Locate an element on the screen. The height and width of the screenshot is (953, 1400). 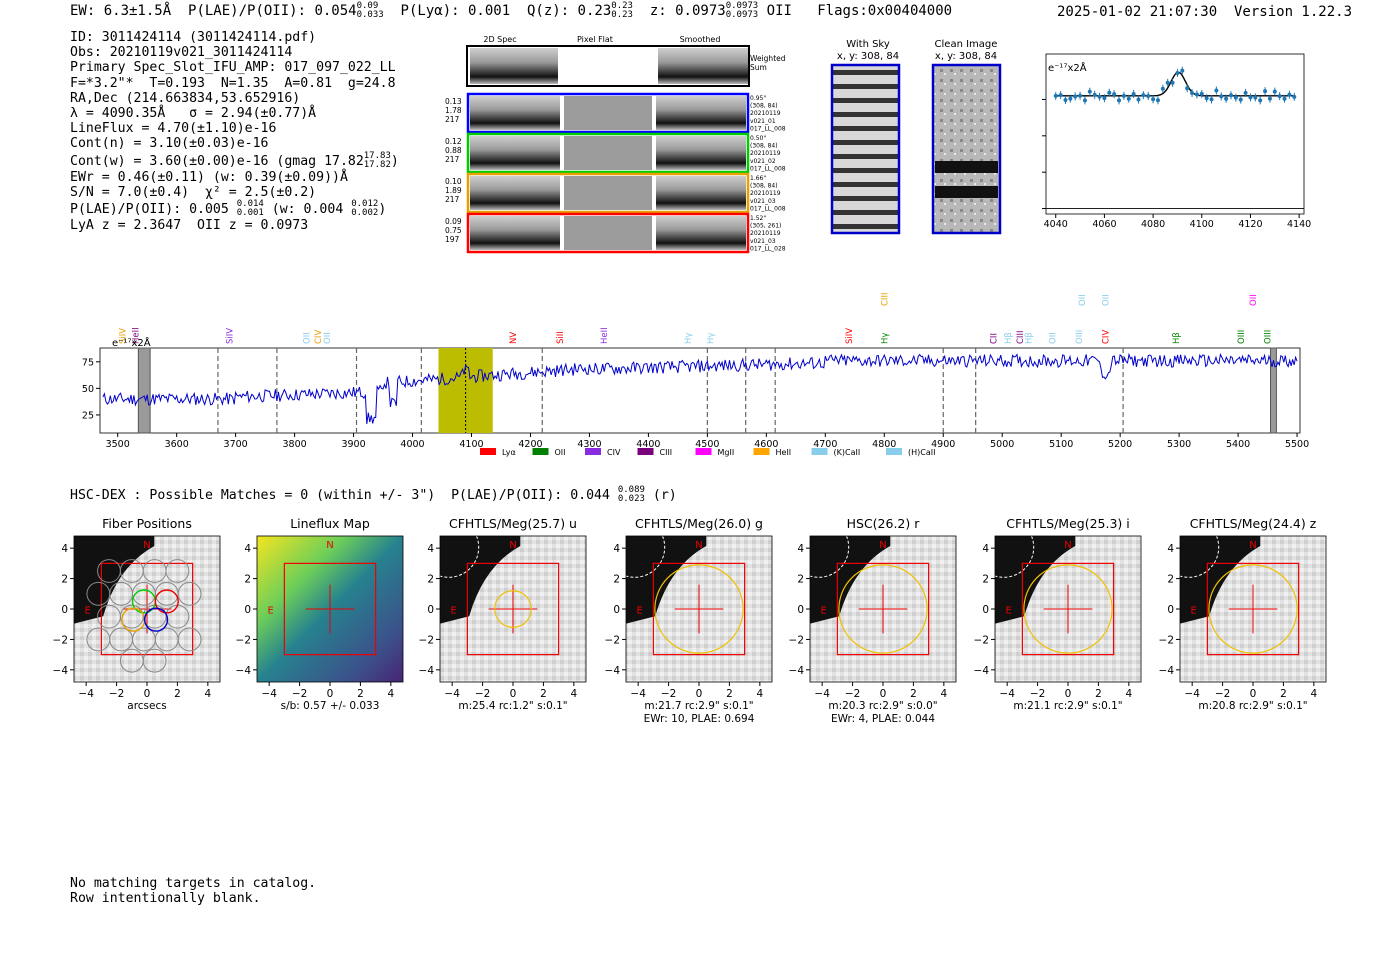
fit-xtick-label: 4040 is located at coordinates (1056, 224).